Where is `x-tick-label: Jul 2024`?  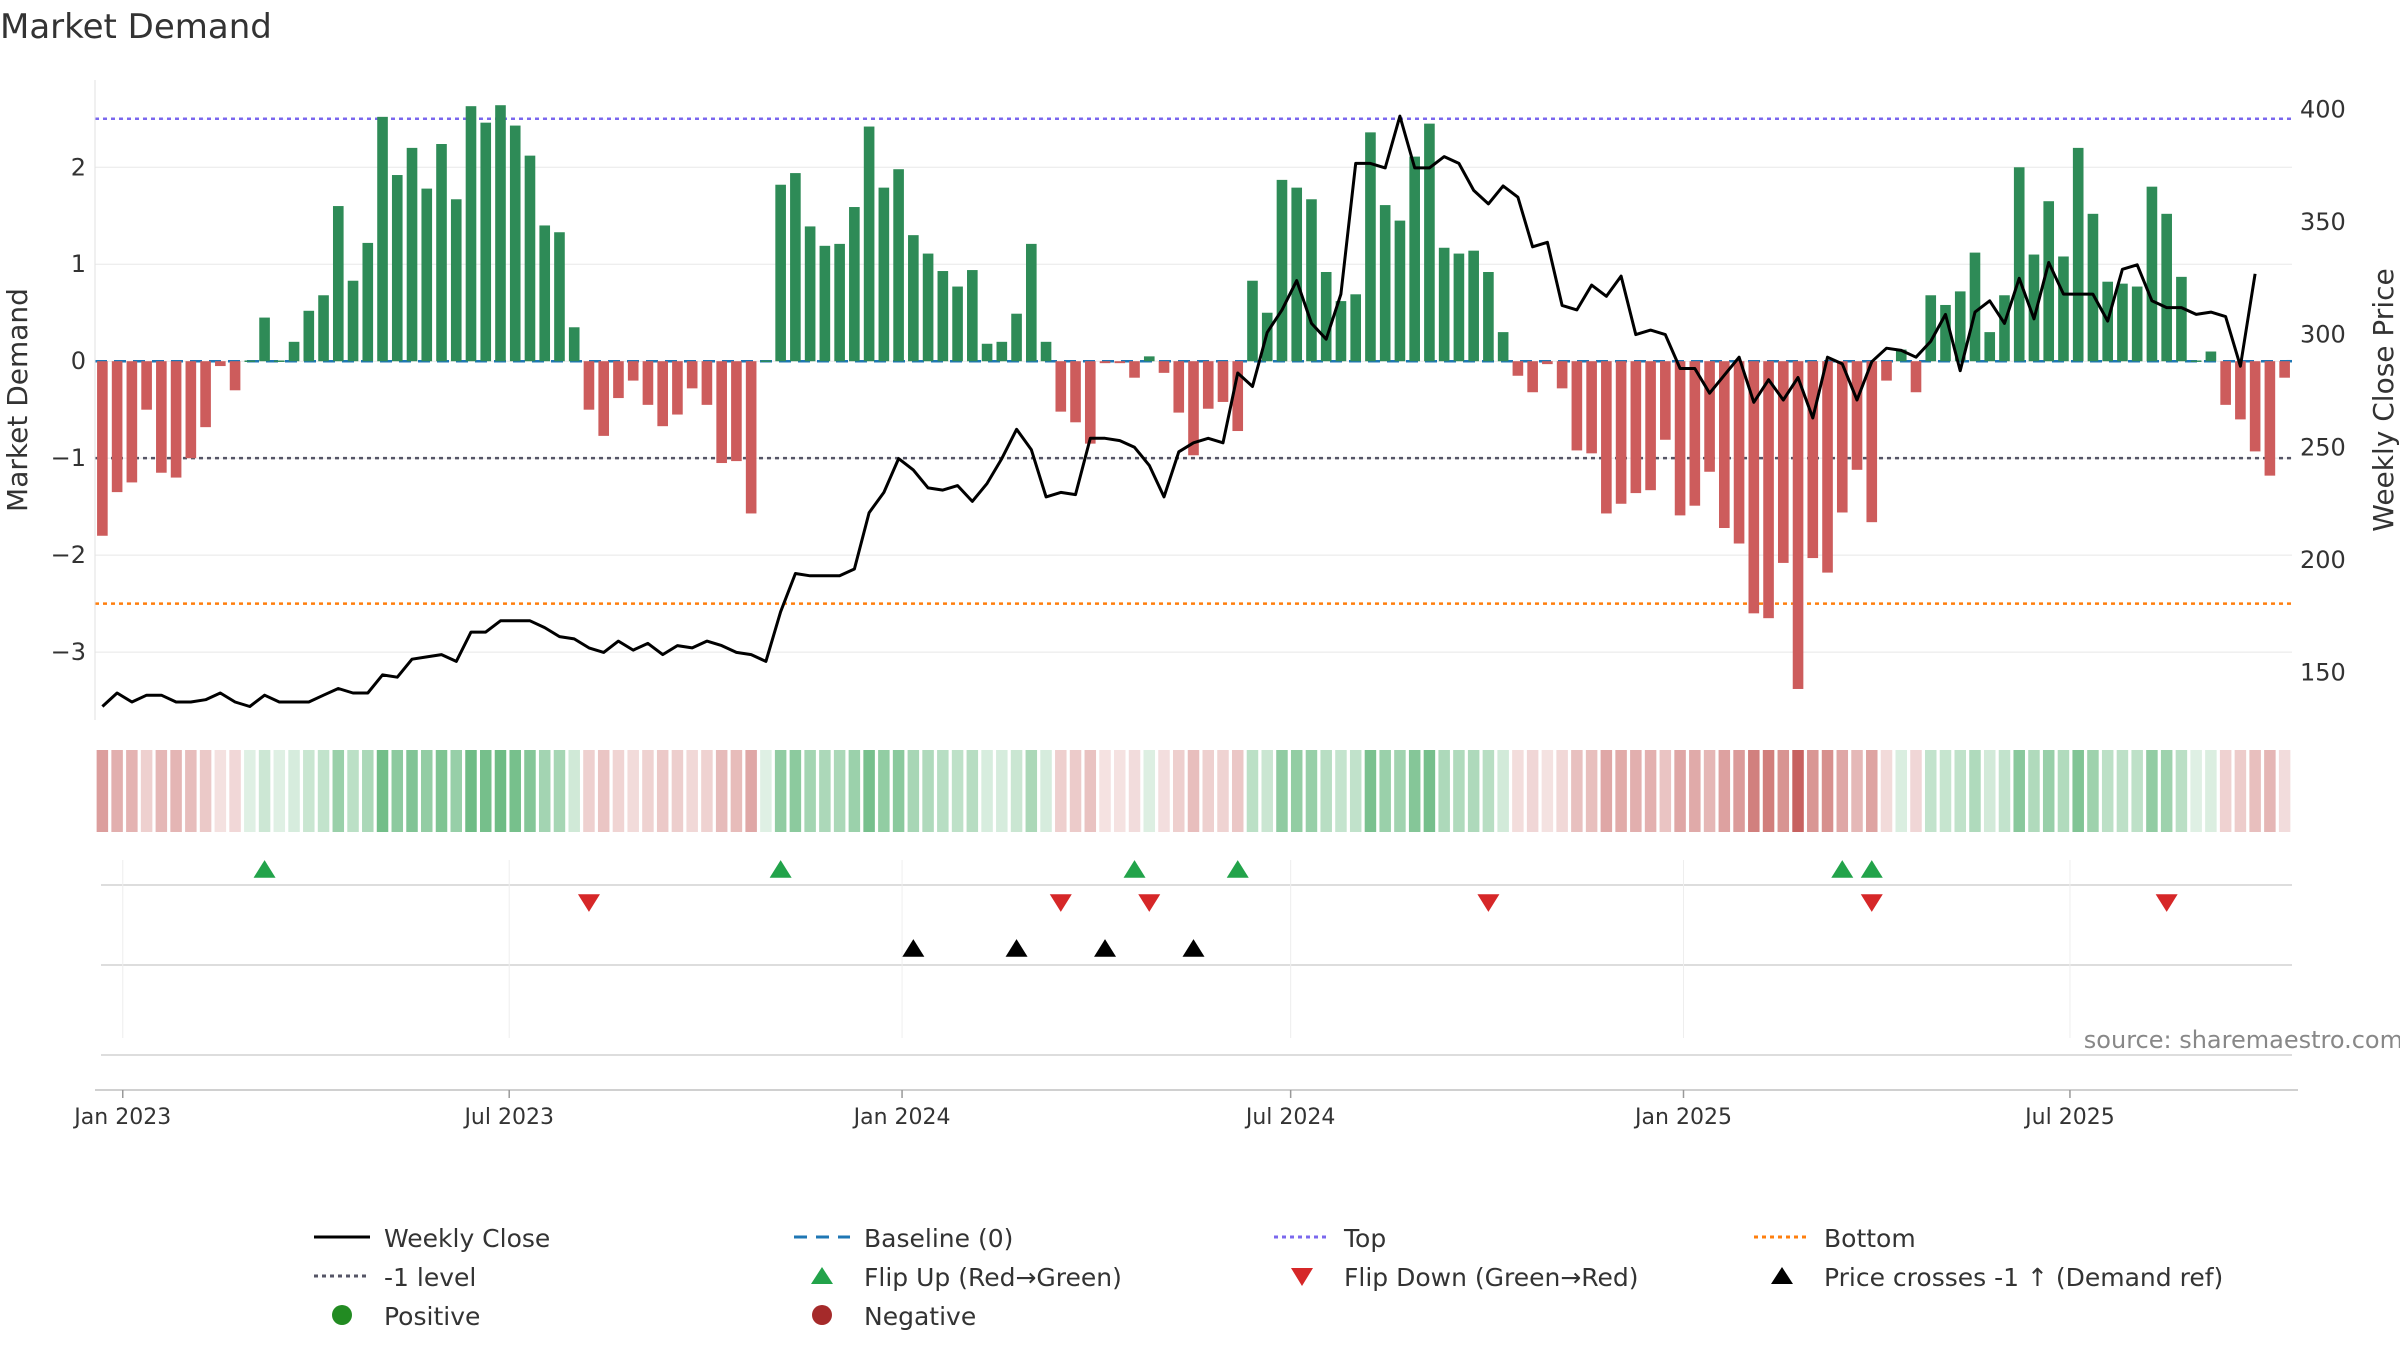
x-tick-label: Jul 2024 is located at coordinates (1290, 1117).